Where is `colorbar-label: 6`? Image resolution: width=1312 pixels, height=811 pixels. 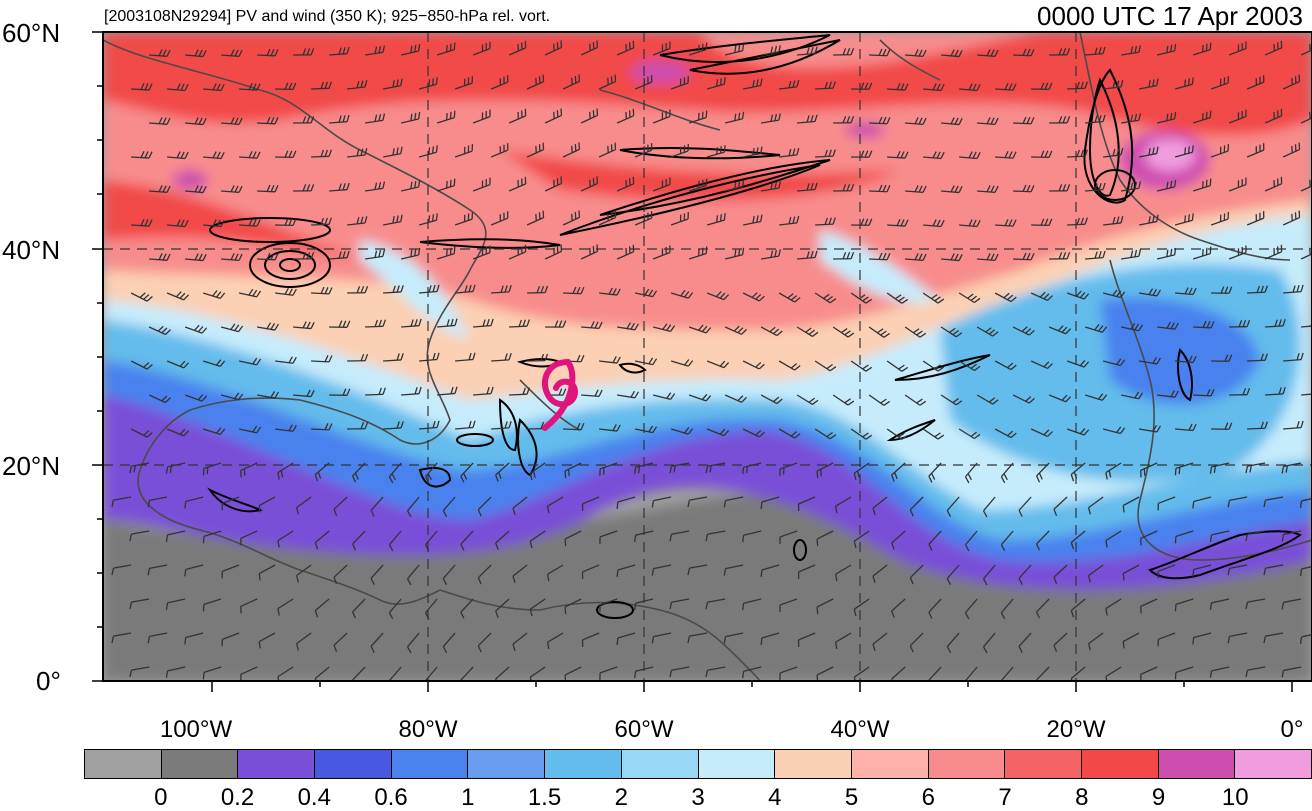 colorbar-label: 6 is located at coordinates (928, 798).